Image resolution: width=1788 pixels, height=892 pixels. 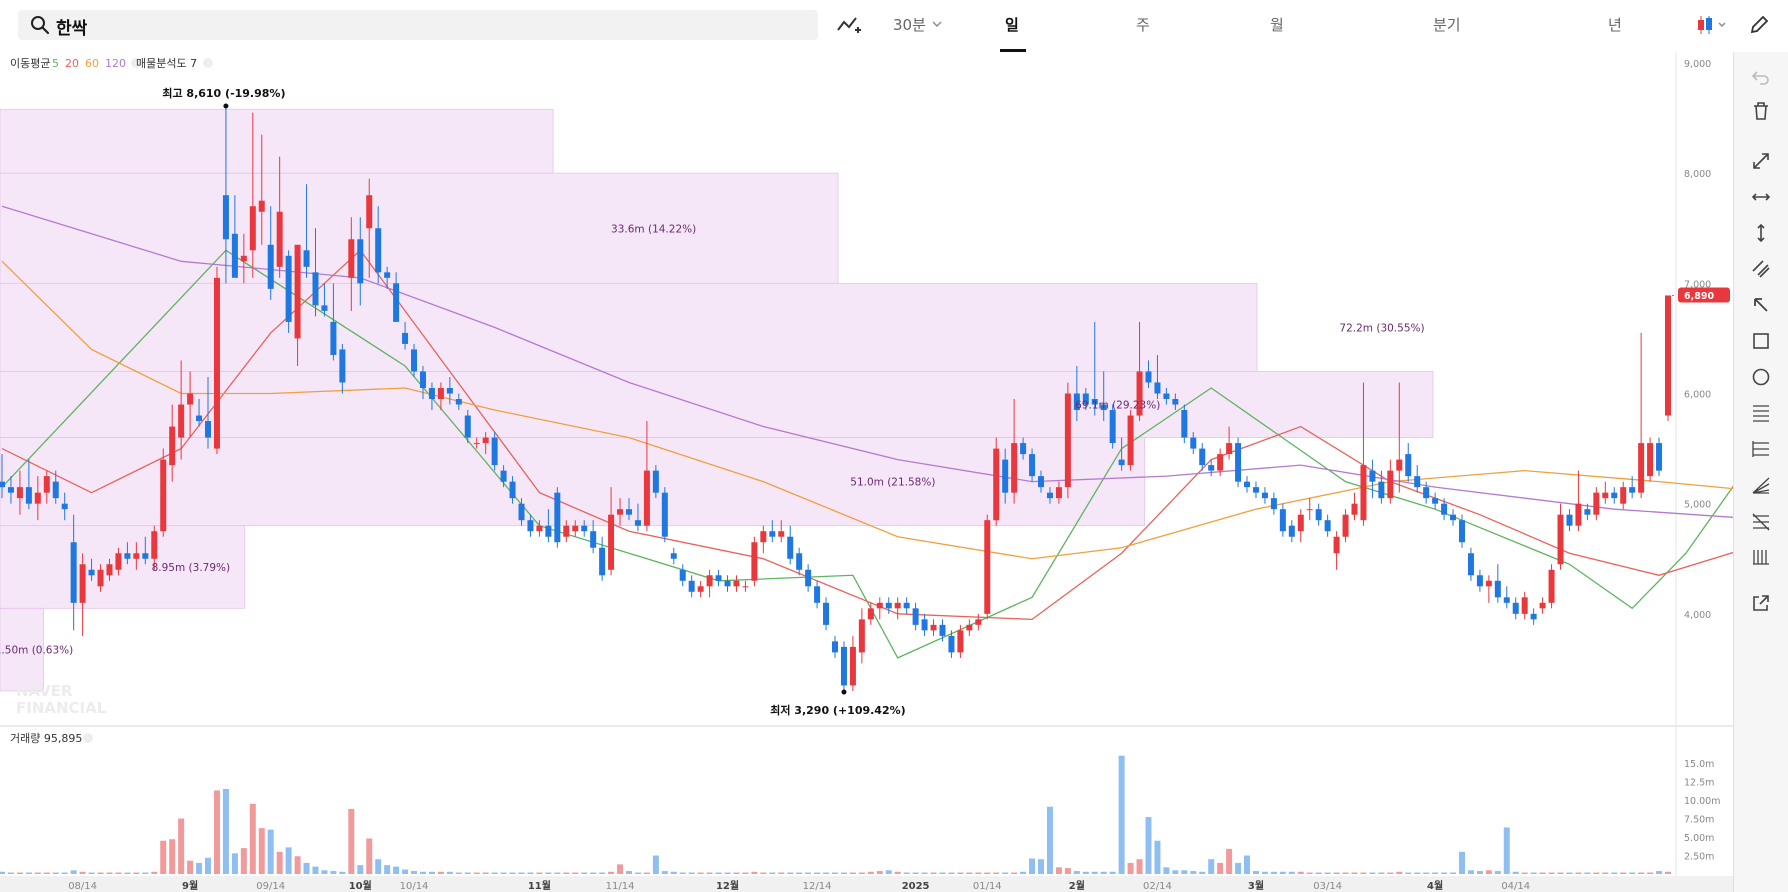 I want to click on gann-lines-icon, so click(x=1761, y=521).